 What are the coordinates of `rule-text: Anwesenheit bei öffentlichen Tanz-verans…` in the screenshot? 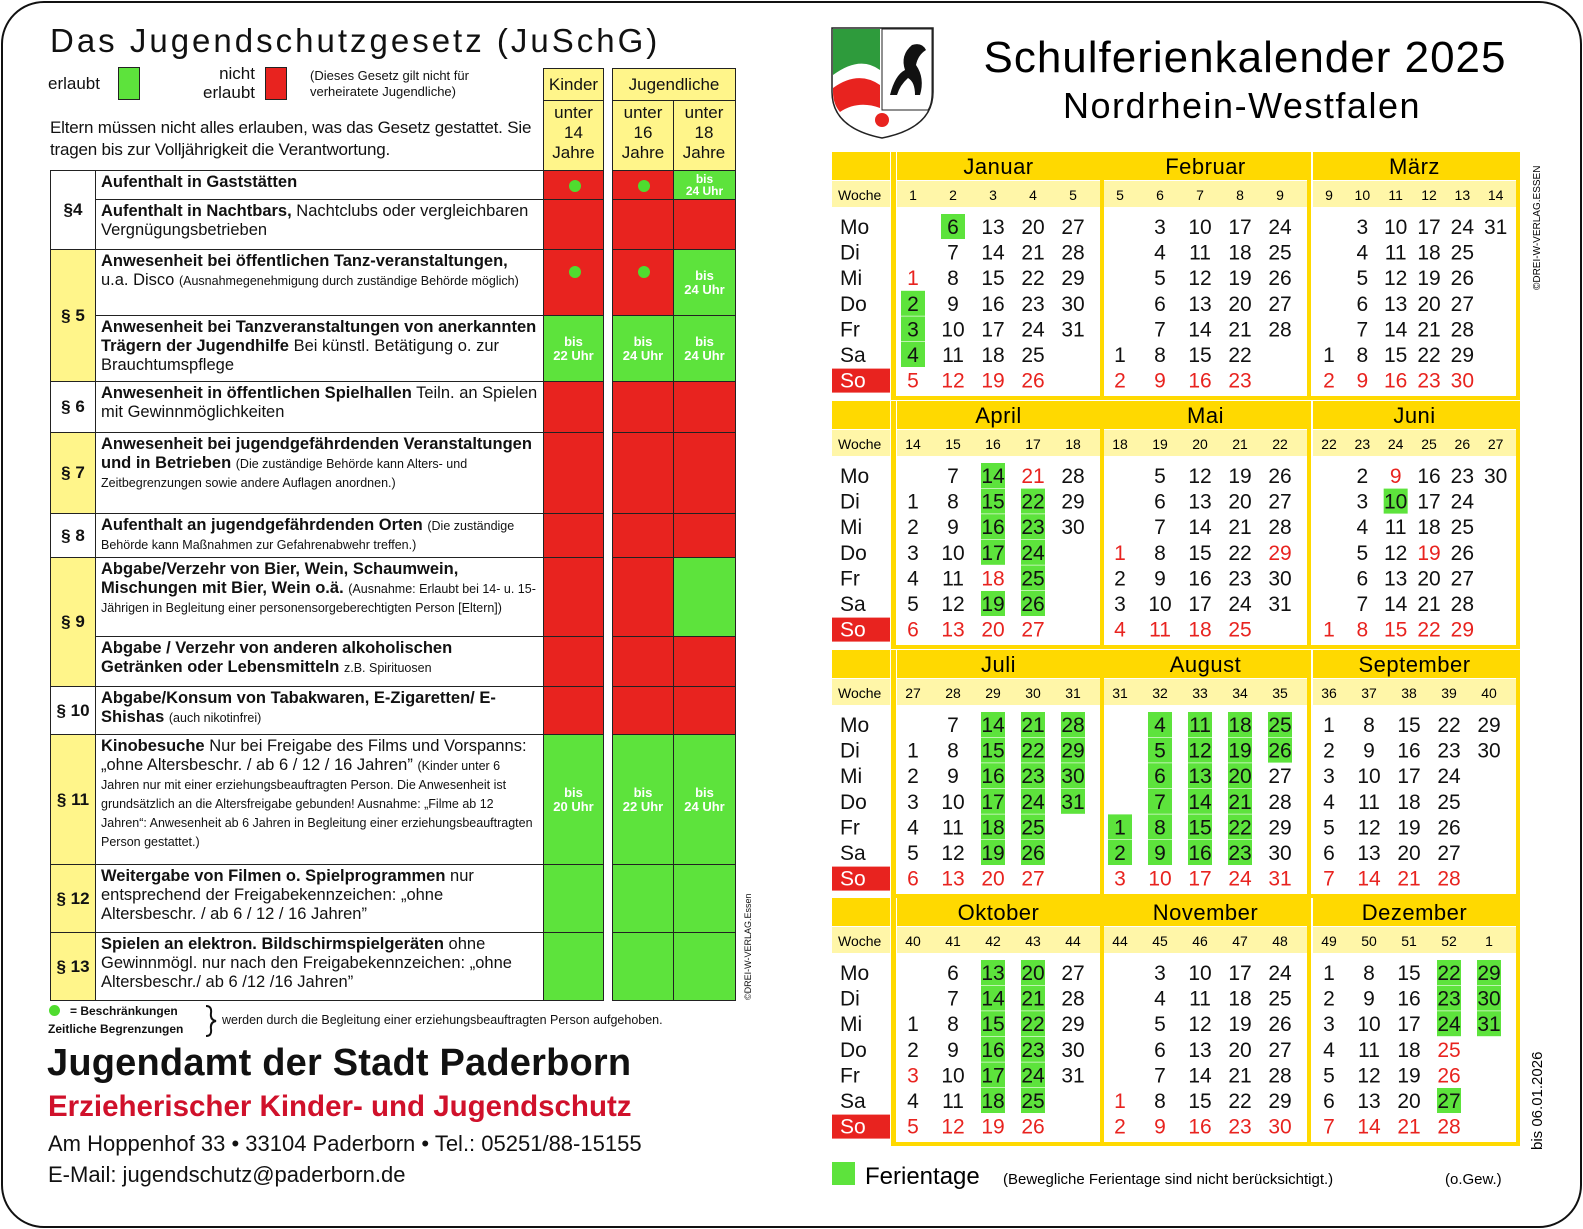 It's located at (319, 282).